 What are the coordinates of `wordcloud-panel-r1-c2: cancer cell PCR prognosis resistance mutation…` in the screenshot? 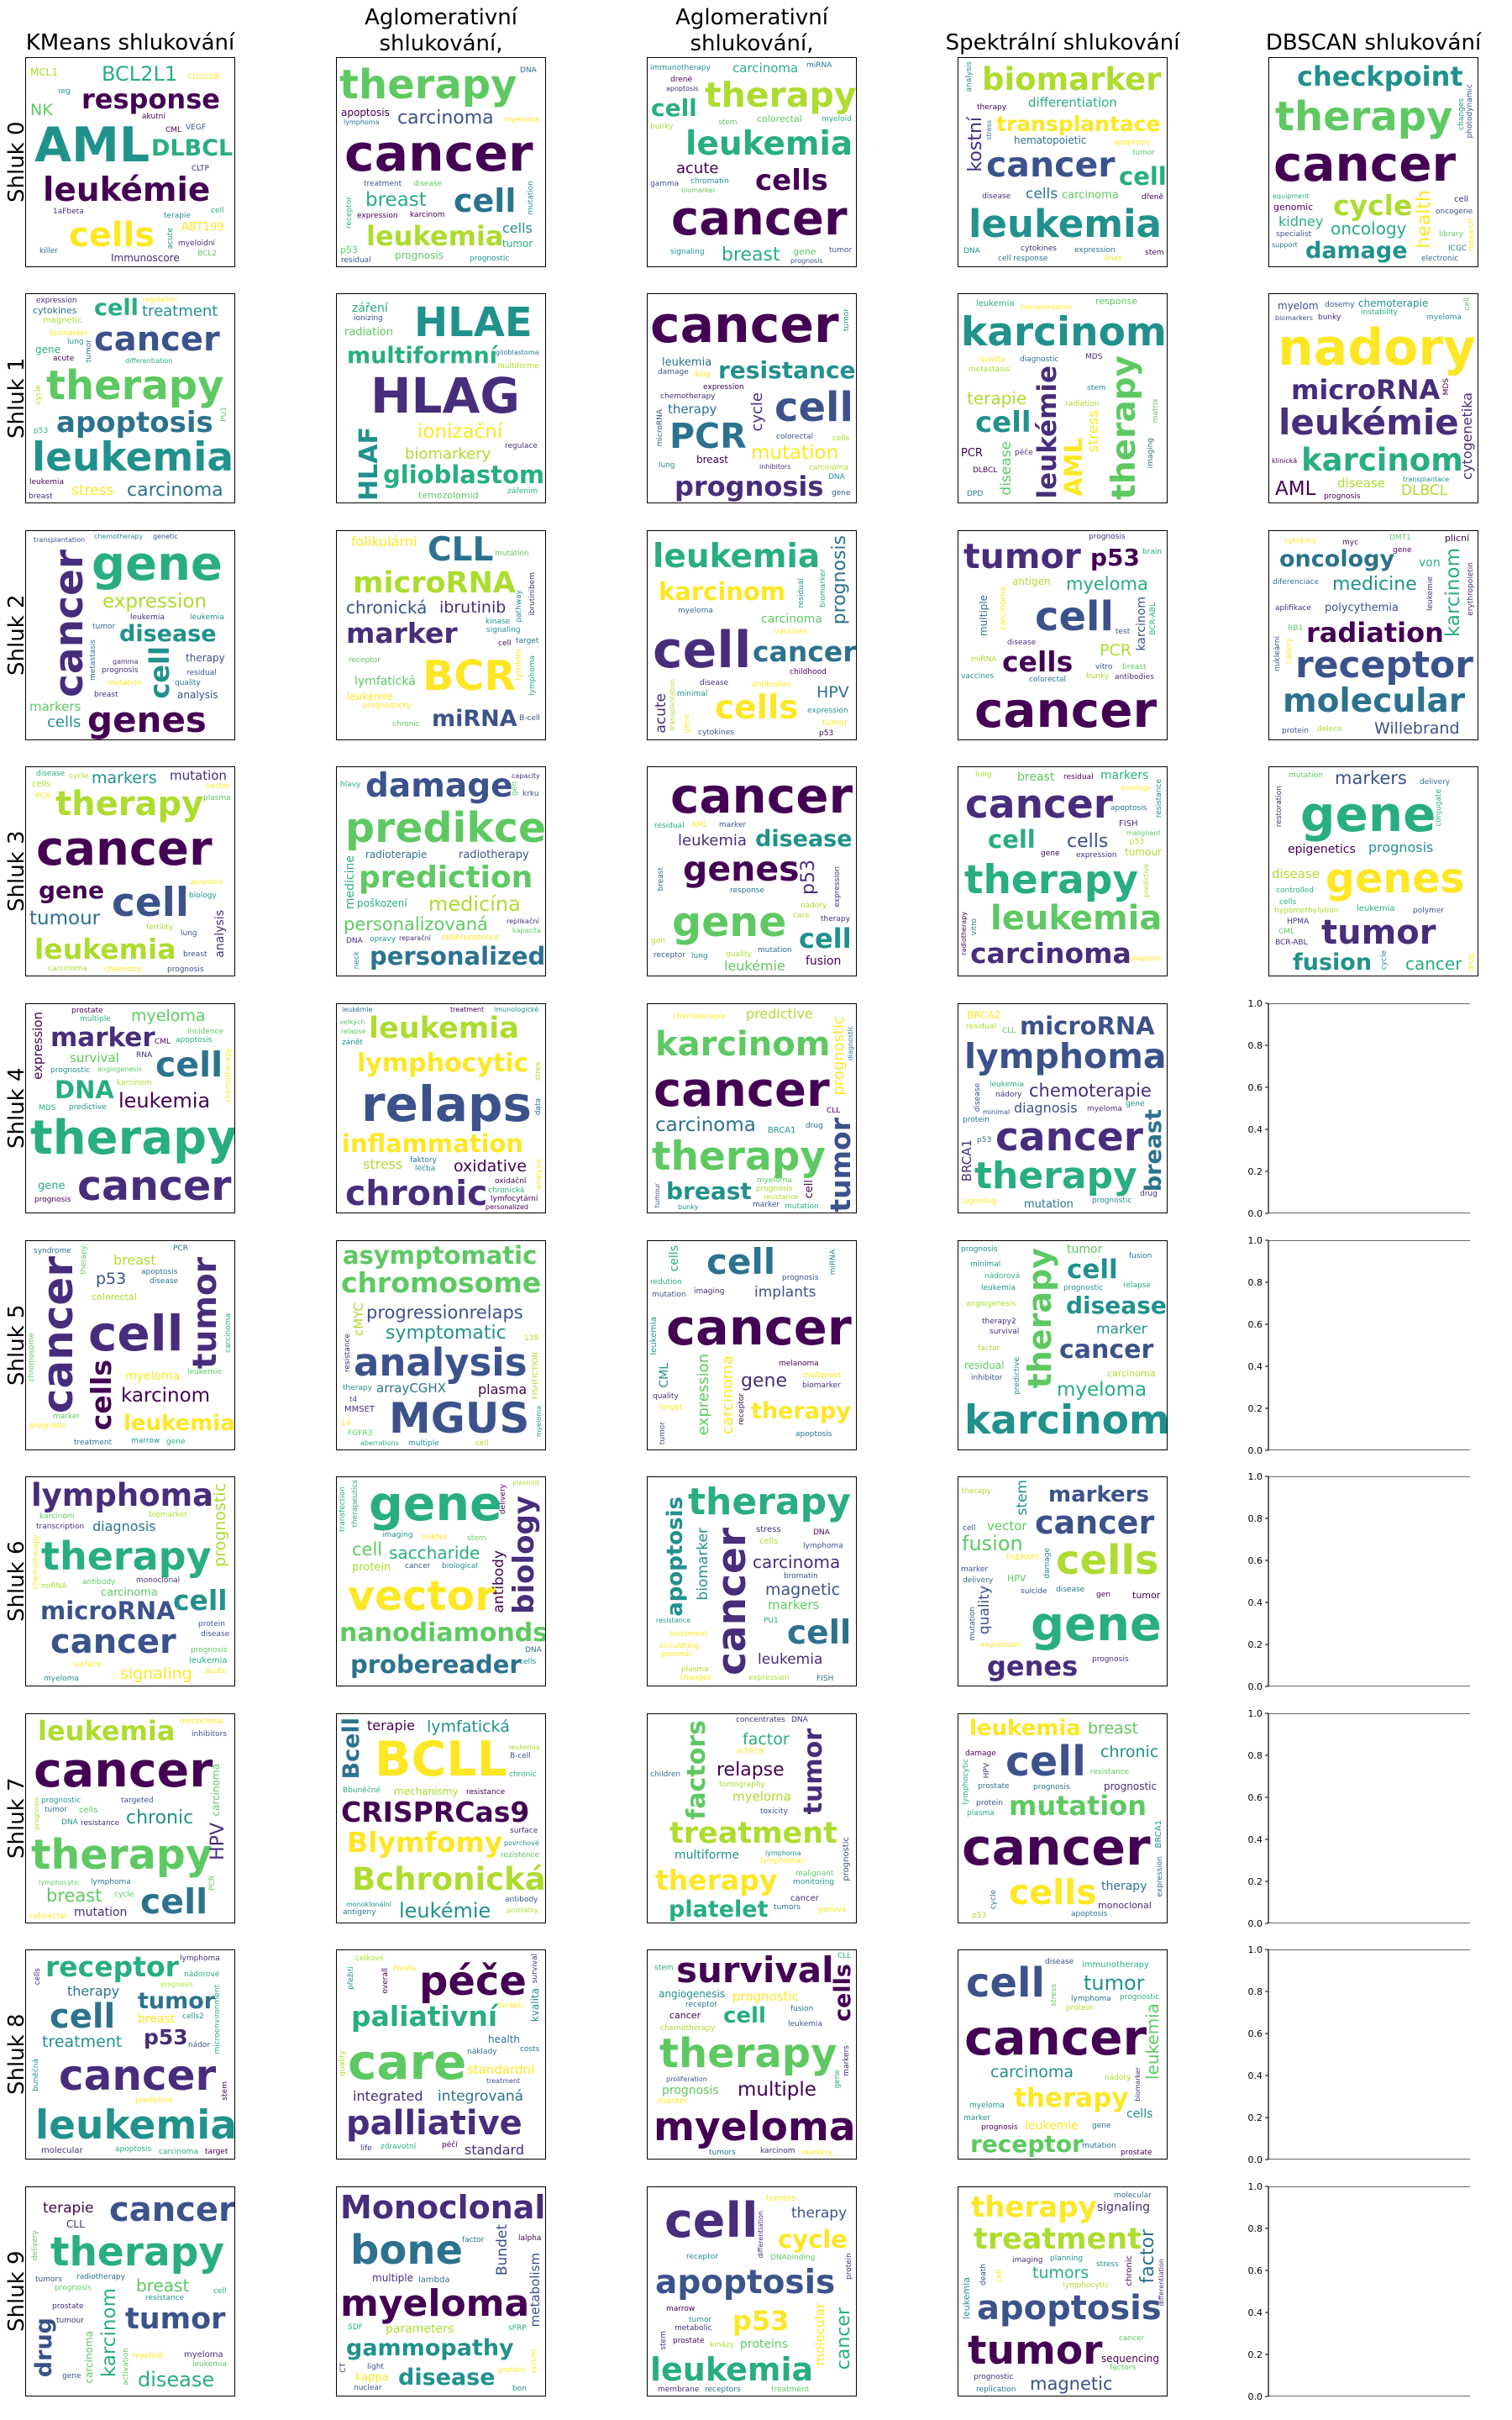 It's located at (752, 398).